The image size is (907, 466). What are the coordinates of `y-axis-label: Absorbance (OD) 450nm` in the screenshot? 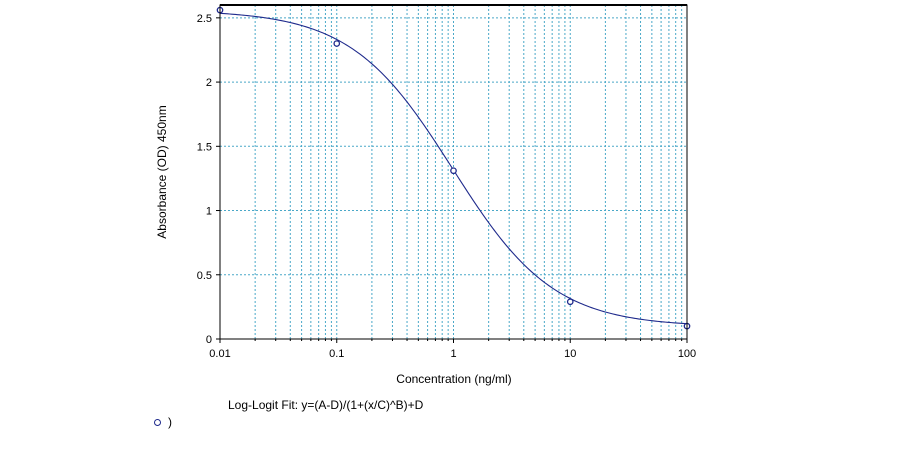 It's located at (162, 171).